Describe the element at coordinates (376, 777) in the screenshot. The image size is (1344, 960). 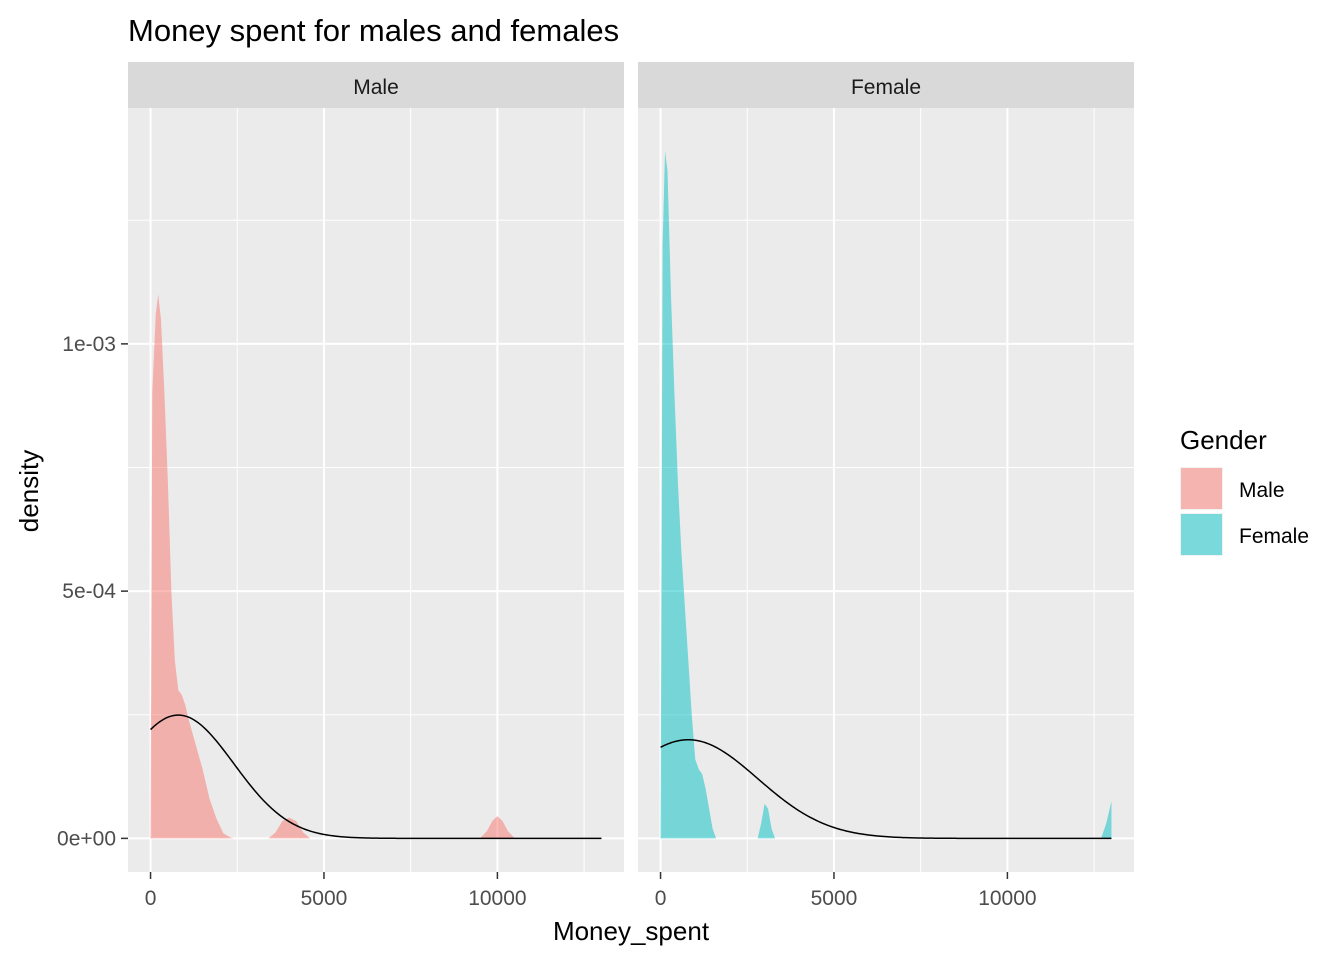
I see `normal-curve-male` at that location.